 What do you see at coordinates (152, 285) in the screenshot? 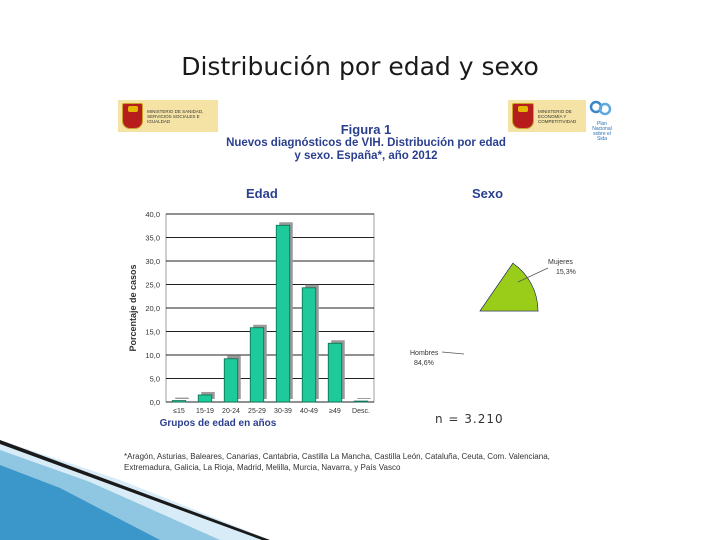
I see `y-tick-label: 25,0` at bounding box center [152, 285].